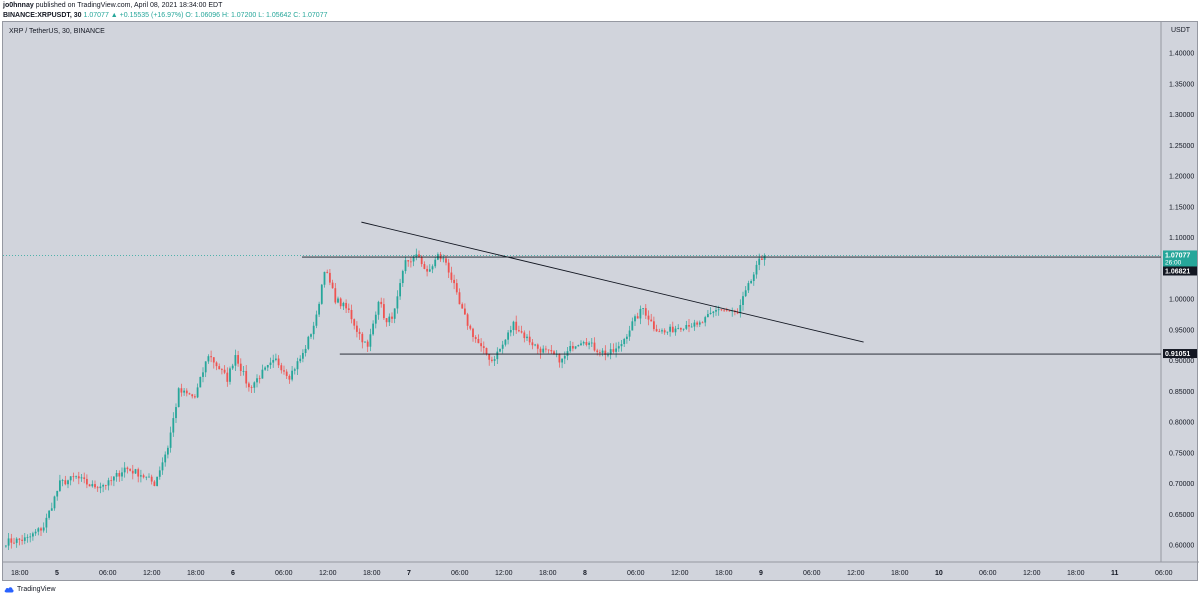 The image size is (1200, 599). What do you see at coordinates (761, 573) in the screenshot?
I see `x-tick-label: 9` at bounding box center [761, 573].